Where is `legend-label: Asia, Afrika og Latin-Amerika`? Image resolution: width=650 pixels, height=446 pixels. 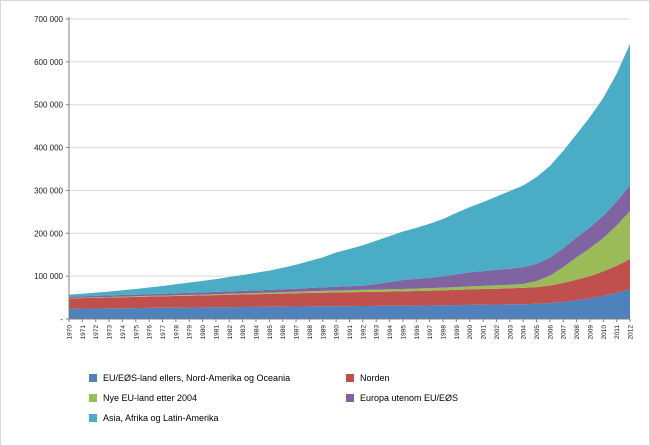 legend-label: Asia, Afrika og Latin-Amerika is located at coordinates (161, 418).